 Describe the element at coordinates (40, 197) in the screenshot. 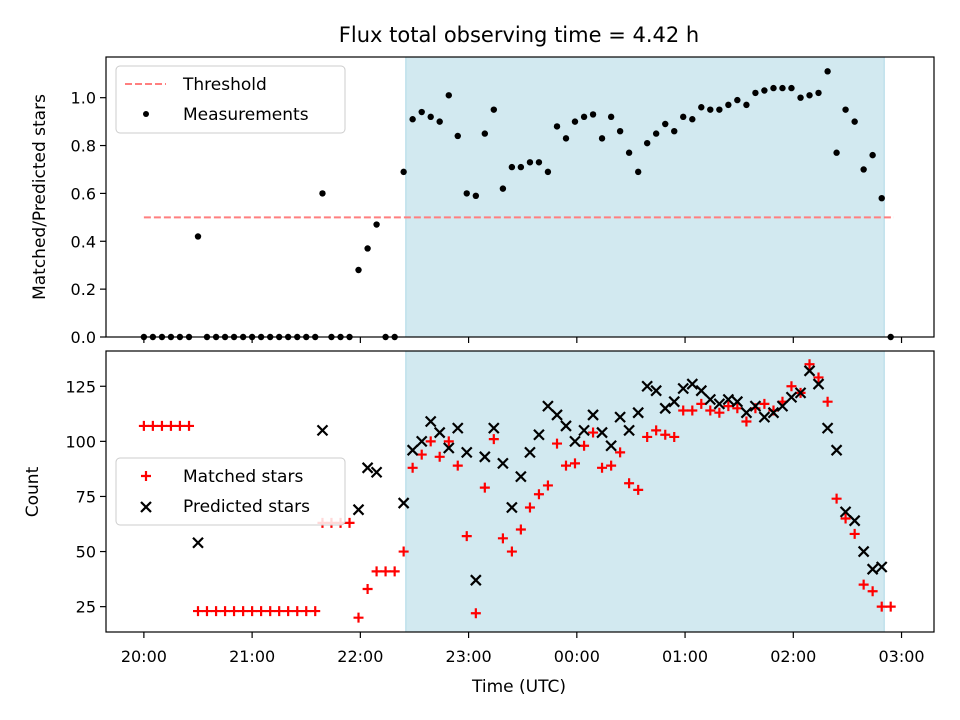

I see `top-y-axis-label: Matched/Predicted stars` at that location.